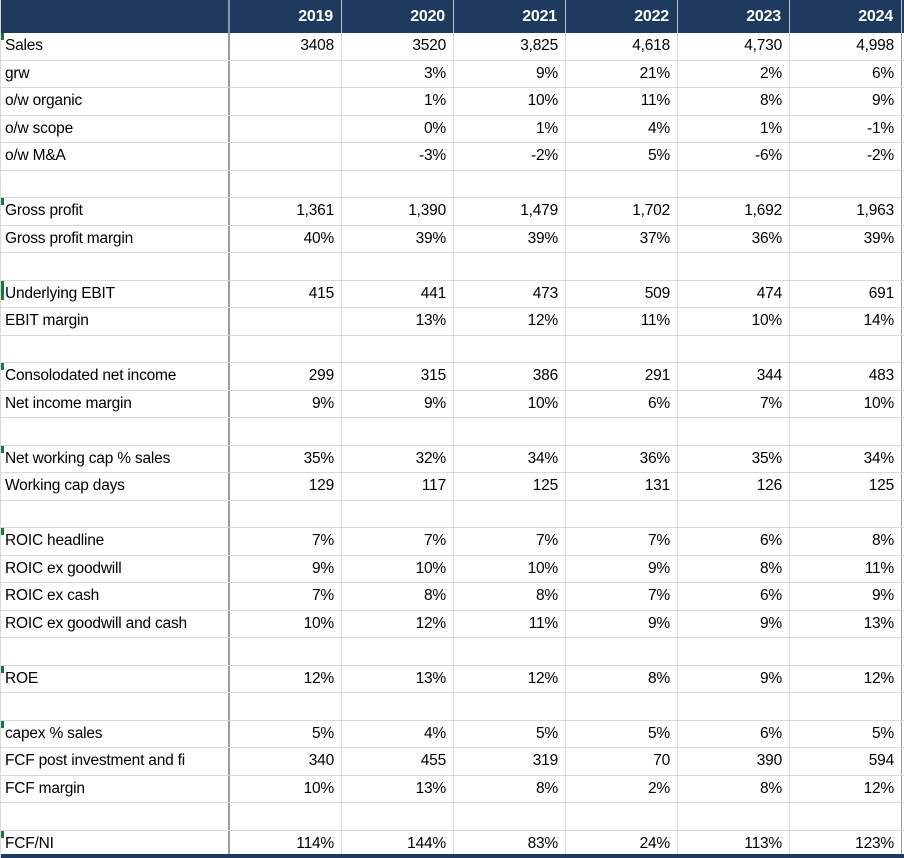  What do you see at coordinates (622, 46) in the screenshot?
I see `value-cell: 4,618` at bounding box center [622, 46].